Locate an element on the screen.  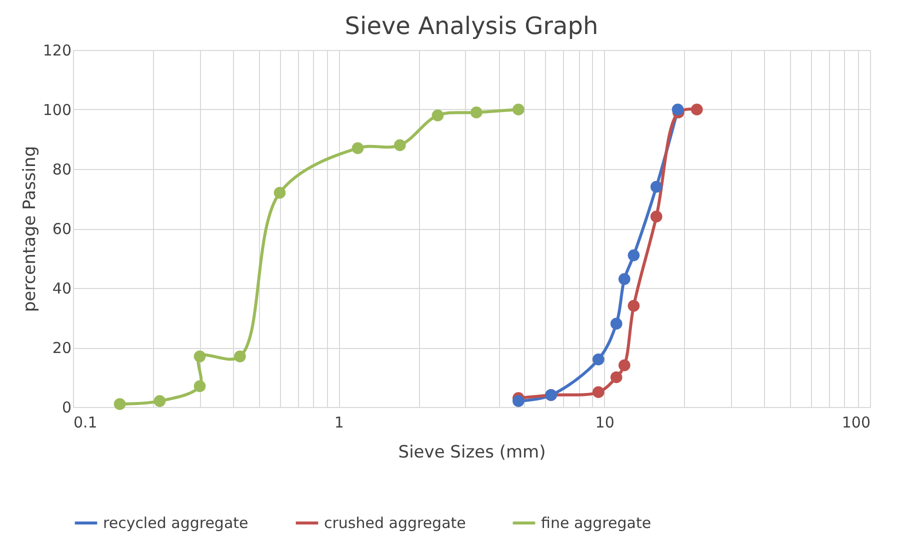
y-tick-label: 0 is located at coordinates (67, 407).